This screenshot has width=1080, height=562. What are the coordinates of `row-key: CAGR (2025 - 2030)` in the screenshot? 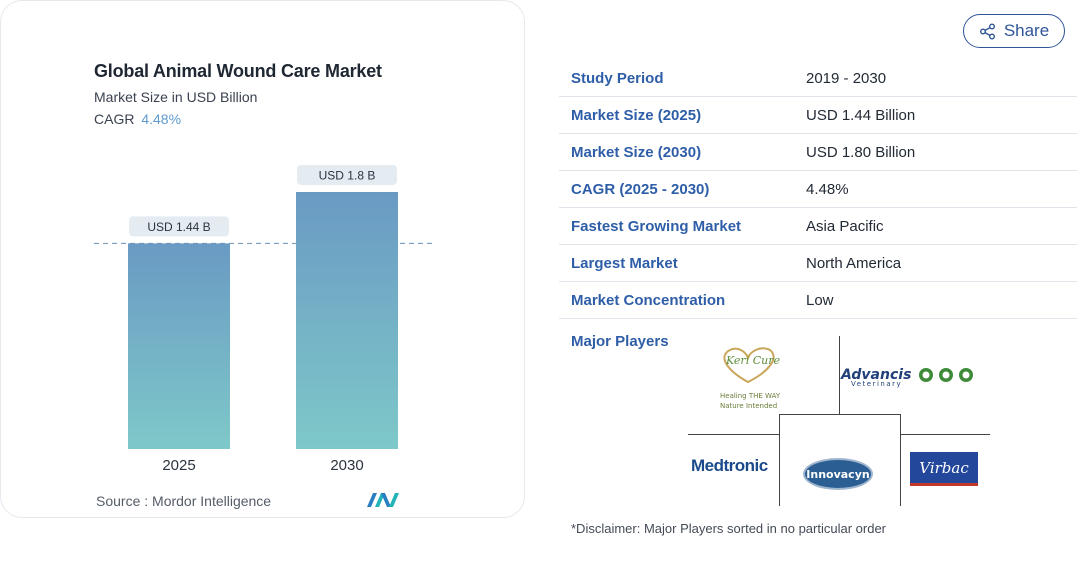 It's located at (640, 189).